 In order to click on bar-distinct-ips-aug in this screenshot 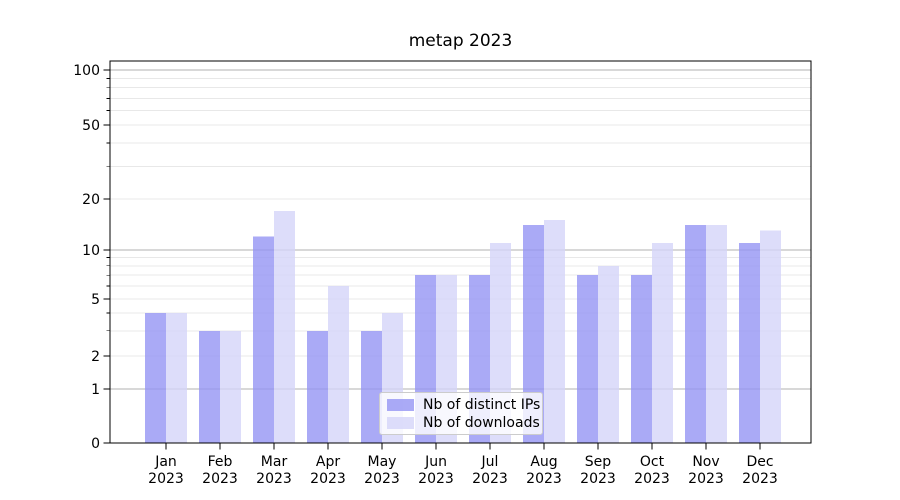, I will do `click(533, 334)`.